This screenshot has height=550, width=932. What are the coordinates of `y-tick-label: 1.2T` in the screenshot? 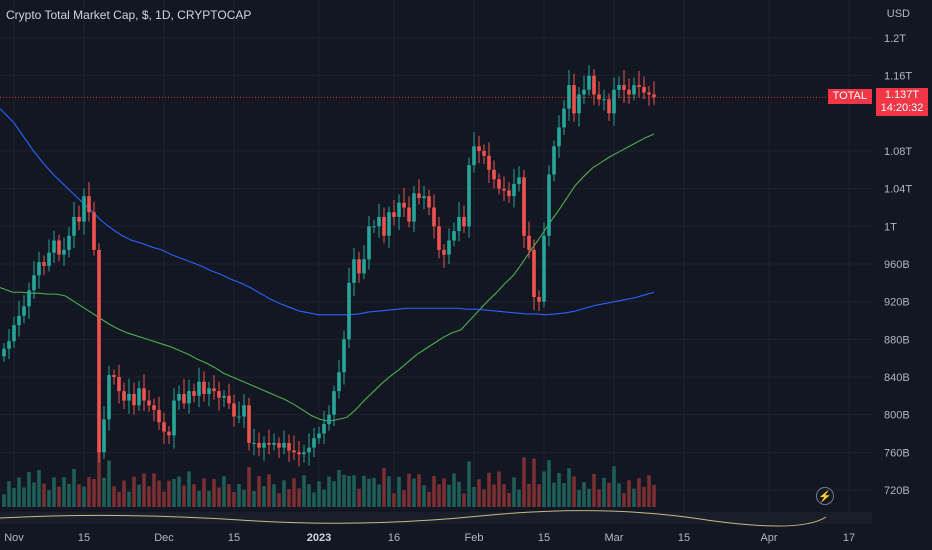 It's located at (895, 39).